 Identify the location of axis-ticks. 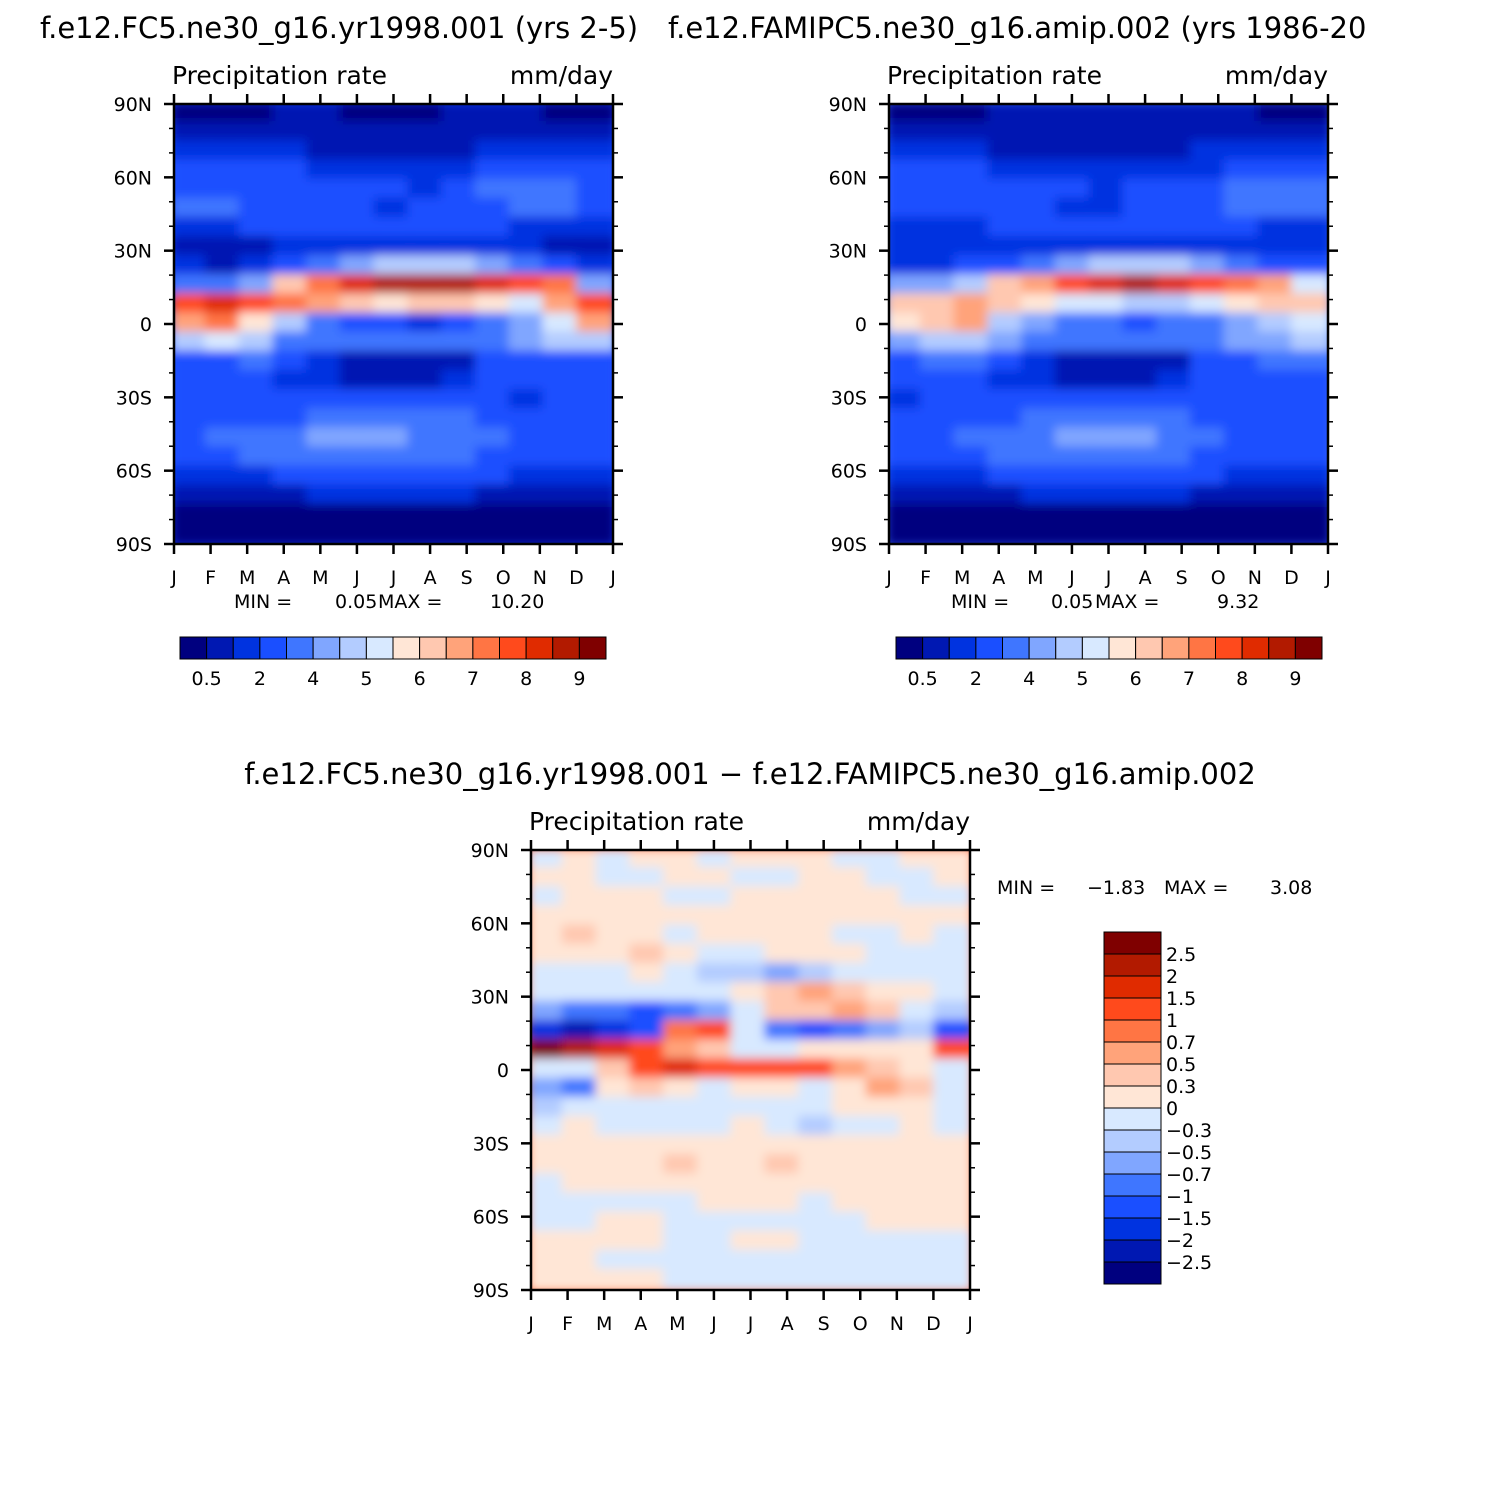
(1108, 324).